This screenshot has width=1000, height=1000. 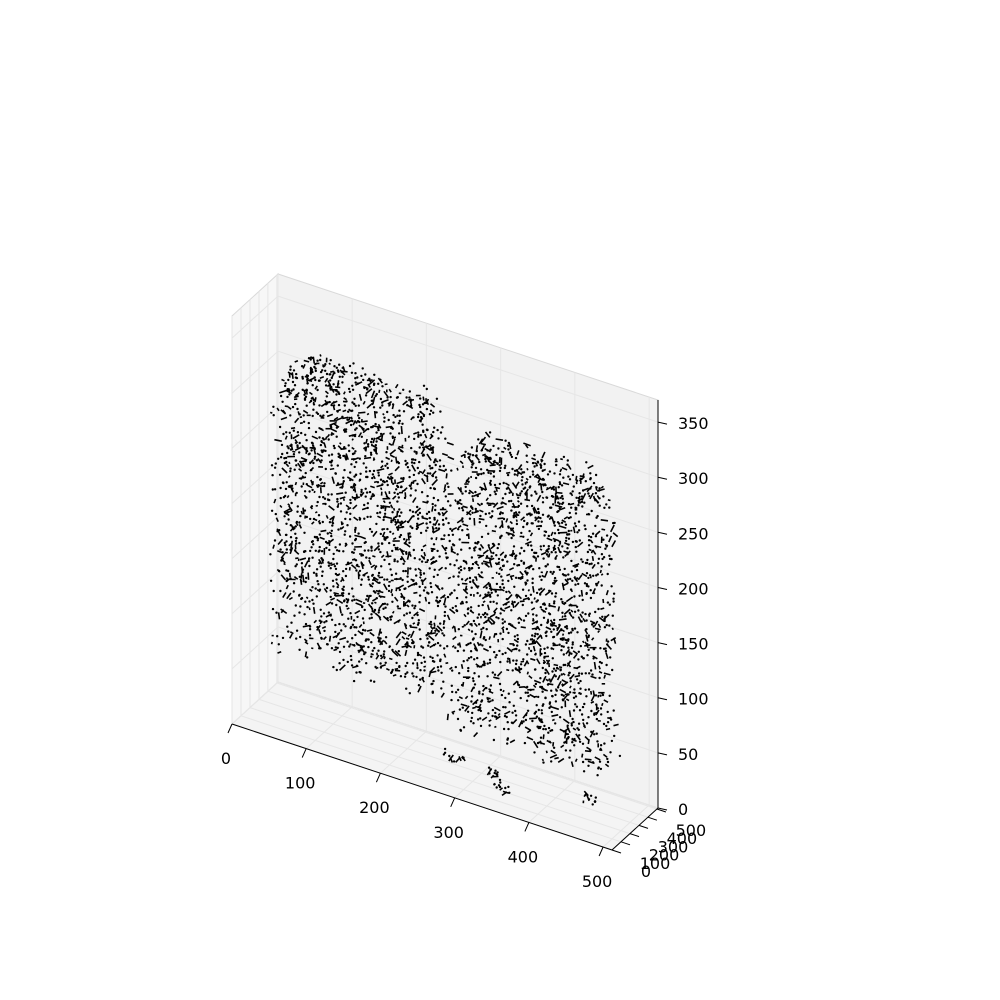 What do you see at coordinates (552, 801) in the screenshot?
I see `grid-line-x-floor` at bounding box center [552, 801].